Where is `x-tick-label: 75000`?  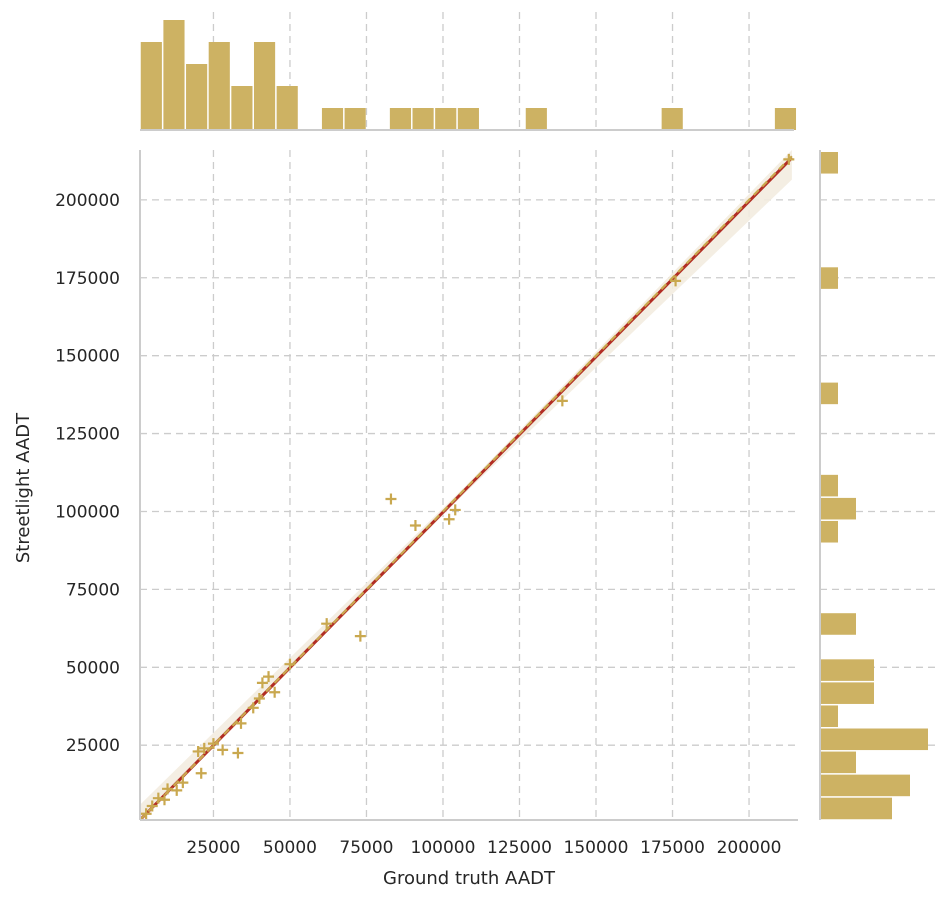 x-tick-label: 75000 is located at coordinates (366, 848).